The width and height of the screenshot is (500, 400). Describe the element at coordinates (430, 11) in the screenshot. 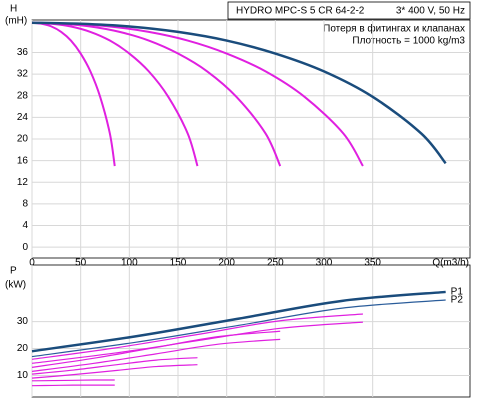

I see `chart-subtitle: 3* 400 V, 50 Hz` at that location.